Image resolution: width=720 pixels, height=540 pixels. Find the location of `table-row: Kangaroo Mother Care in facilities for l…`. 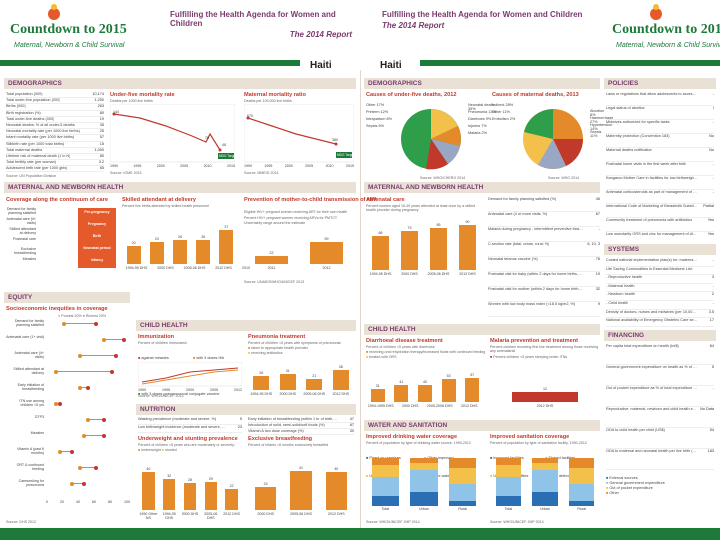

table-row: Kangaroo Mother Care in facilities for l… is located at coordinates (660, 183).